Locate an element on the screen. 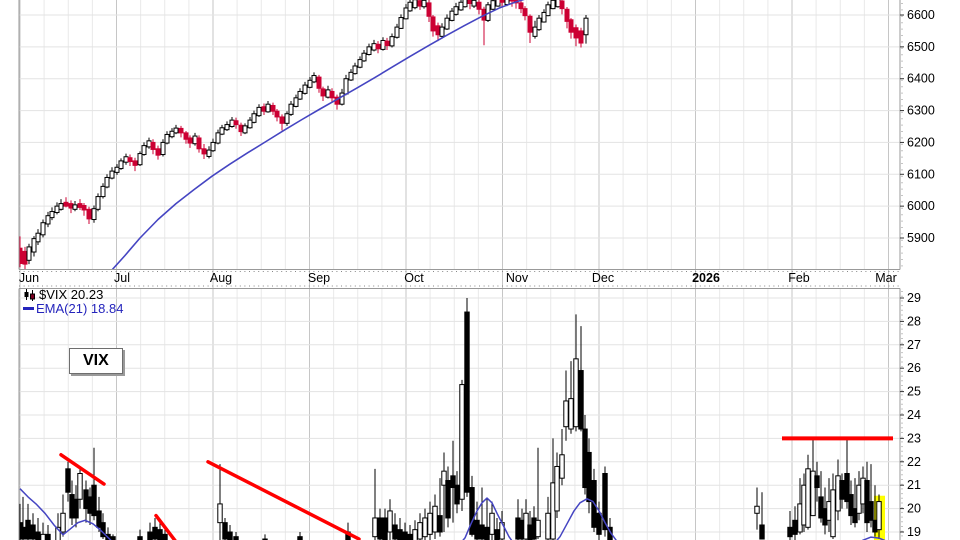 The width and height of the screenshot is (960, 540). symbol-value-label: $VIX 20.23 is located at coordinates (71, 294).